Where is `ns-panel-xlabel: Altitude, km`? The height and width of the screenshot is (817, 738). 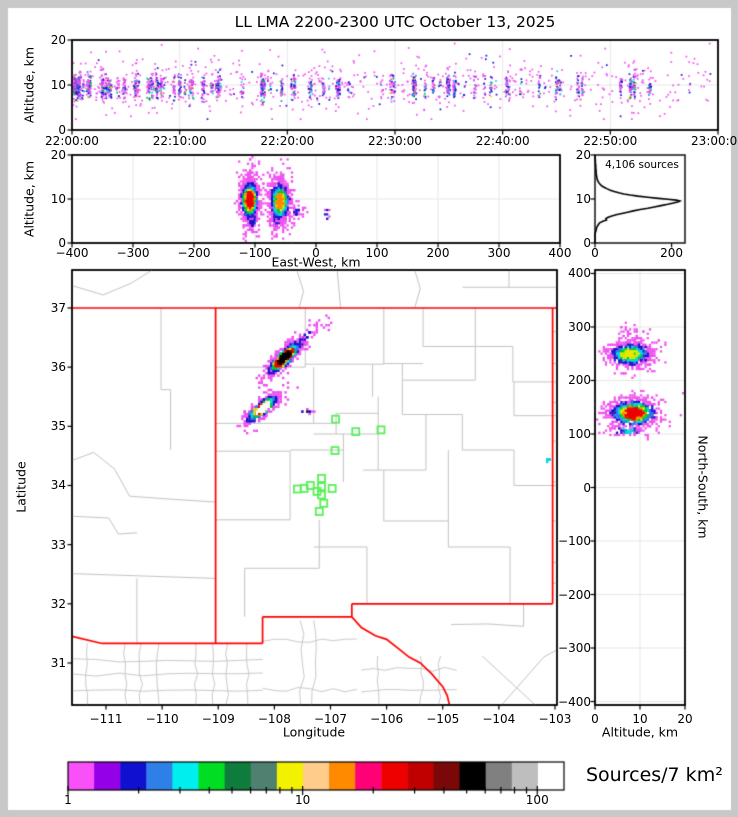 ns-panel-xlabel: Altitude, km is located at coordinates (640, 732).